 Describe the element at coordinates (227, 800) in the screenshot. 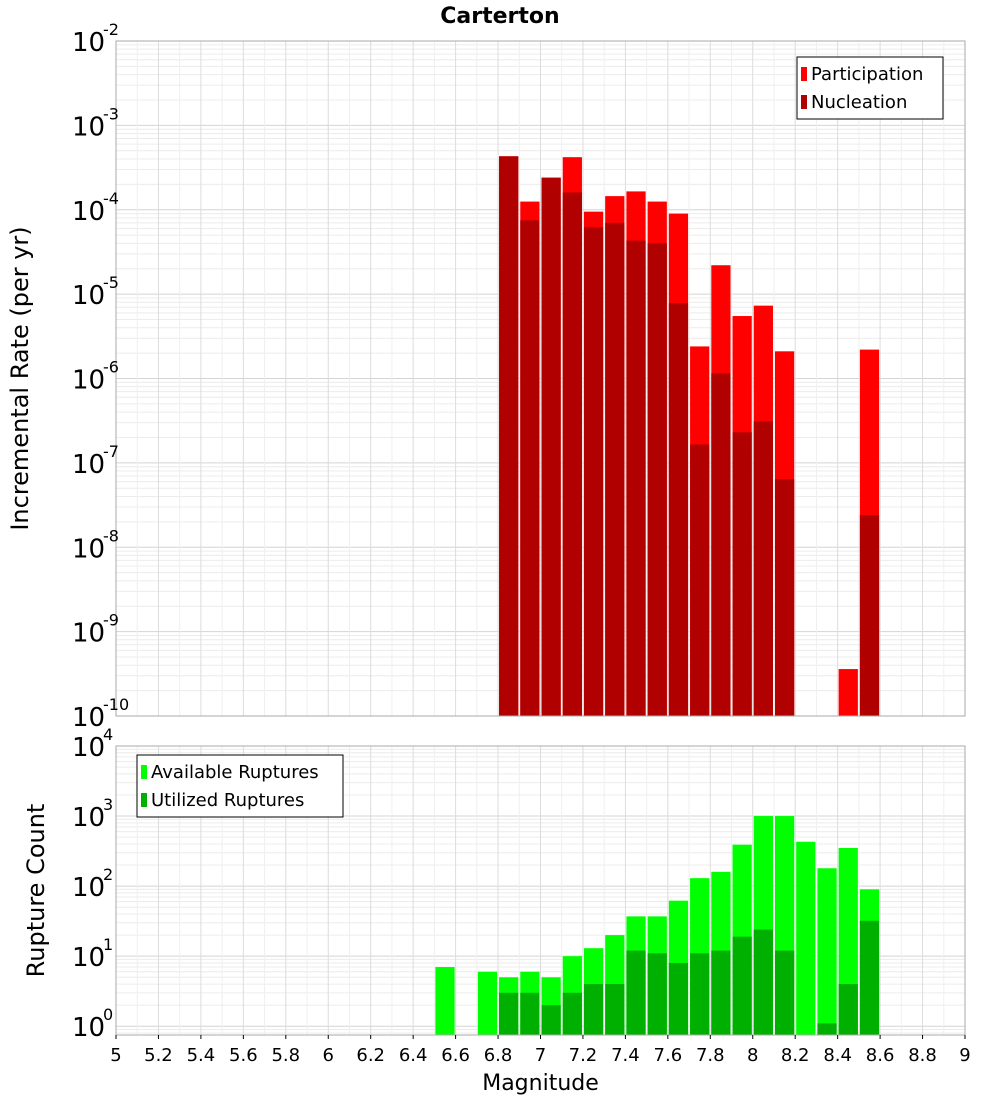

I see `count-legend-label: Utilized Ruptures` at that location.